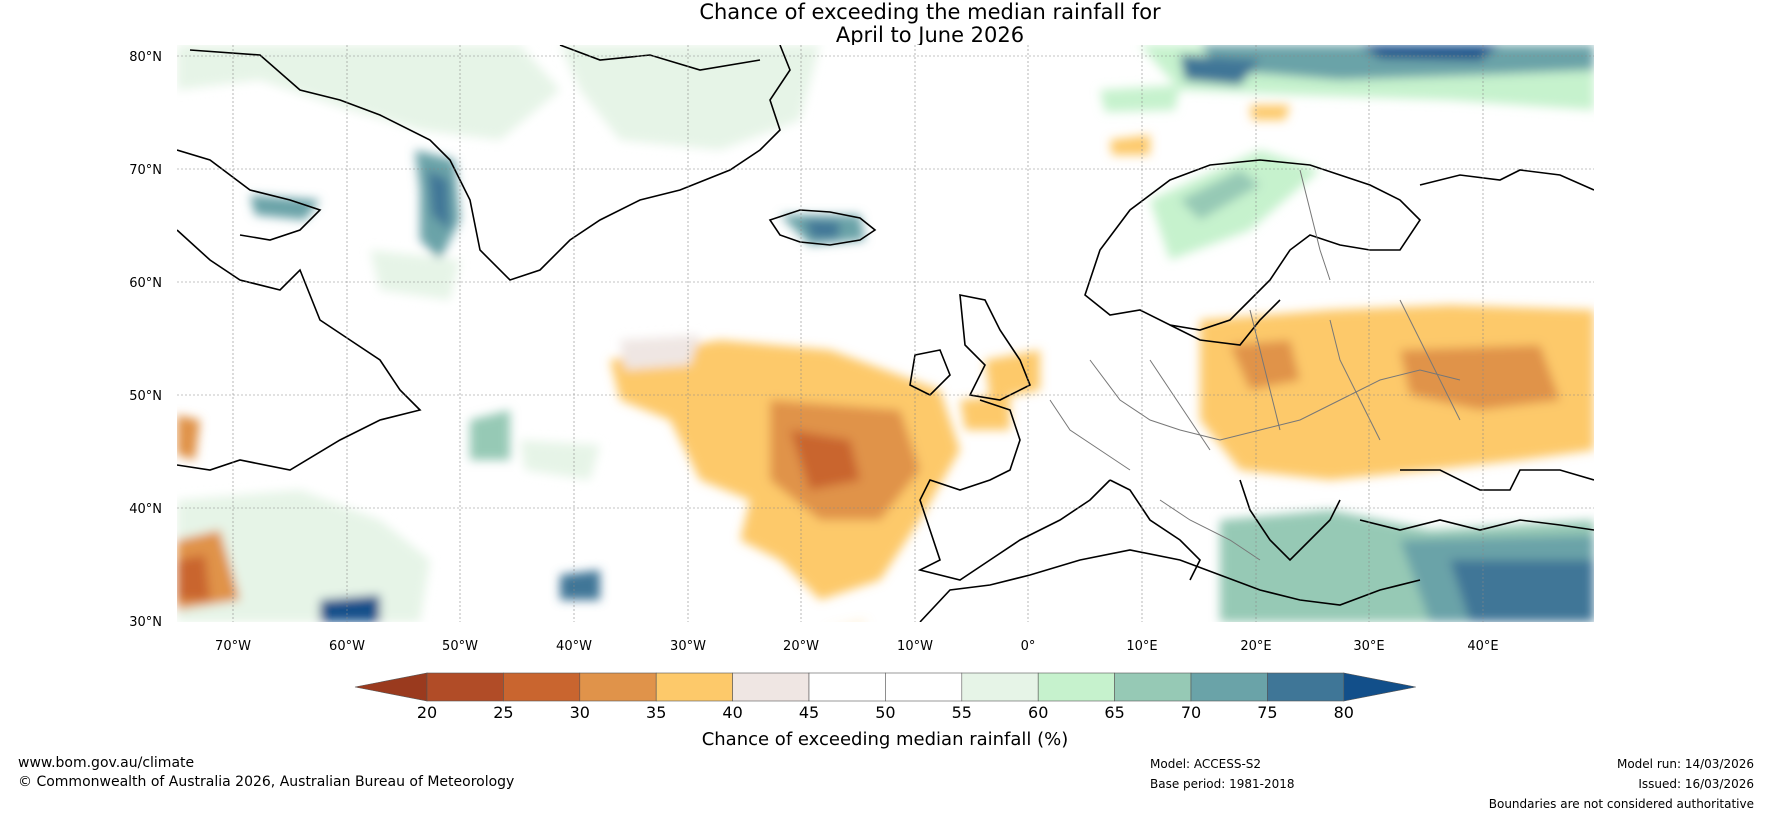 The image size is (1770, 816). Describe the element at coordinates (885, 739) in the screenshot. I see `colorbar-title: Chance of exceeding median rainfall (%)` at that location.